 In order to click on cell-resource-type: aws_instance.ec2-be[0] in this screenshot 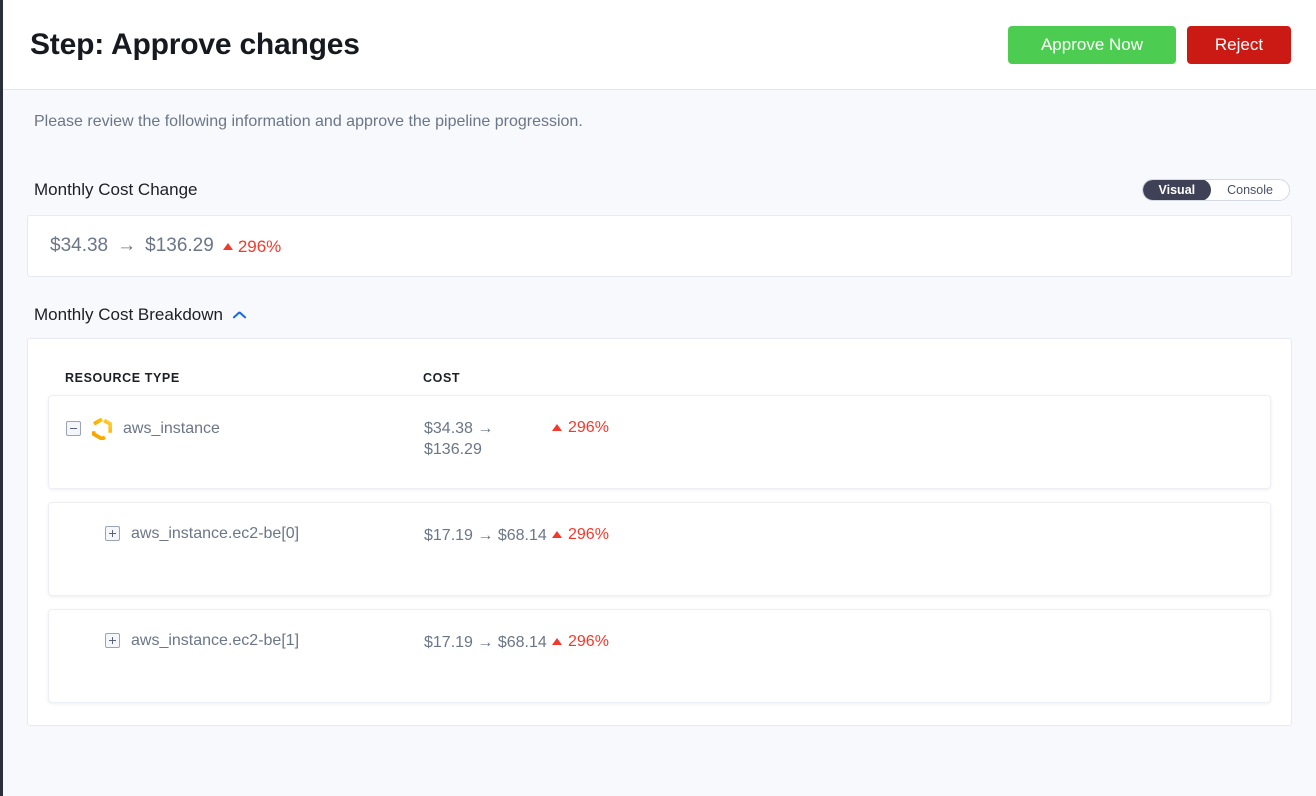, I will do `click(236, 534)`.